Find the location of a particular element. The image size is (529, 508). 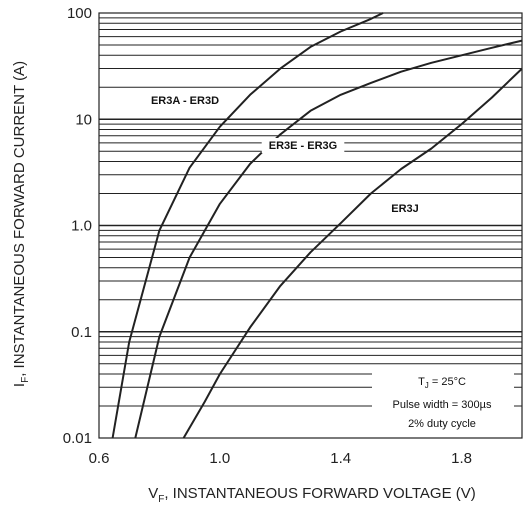

junction-temperature-note: TJ = 25°C is located at coordinates (442, 383).